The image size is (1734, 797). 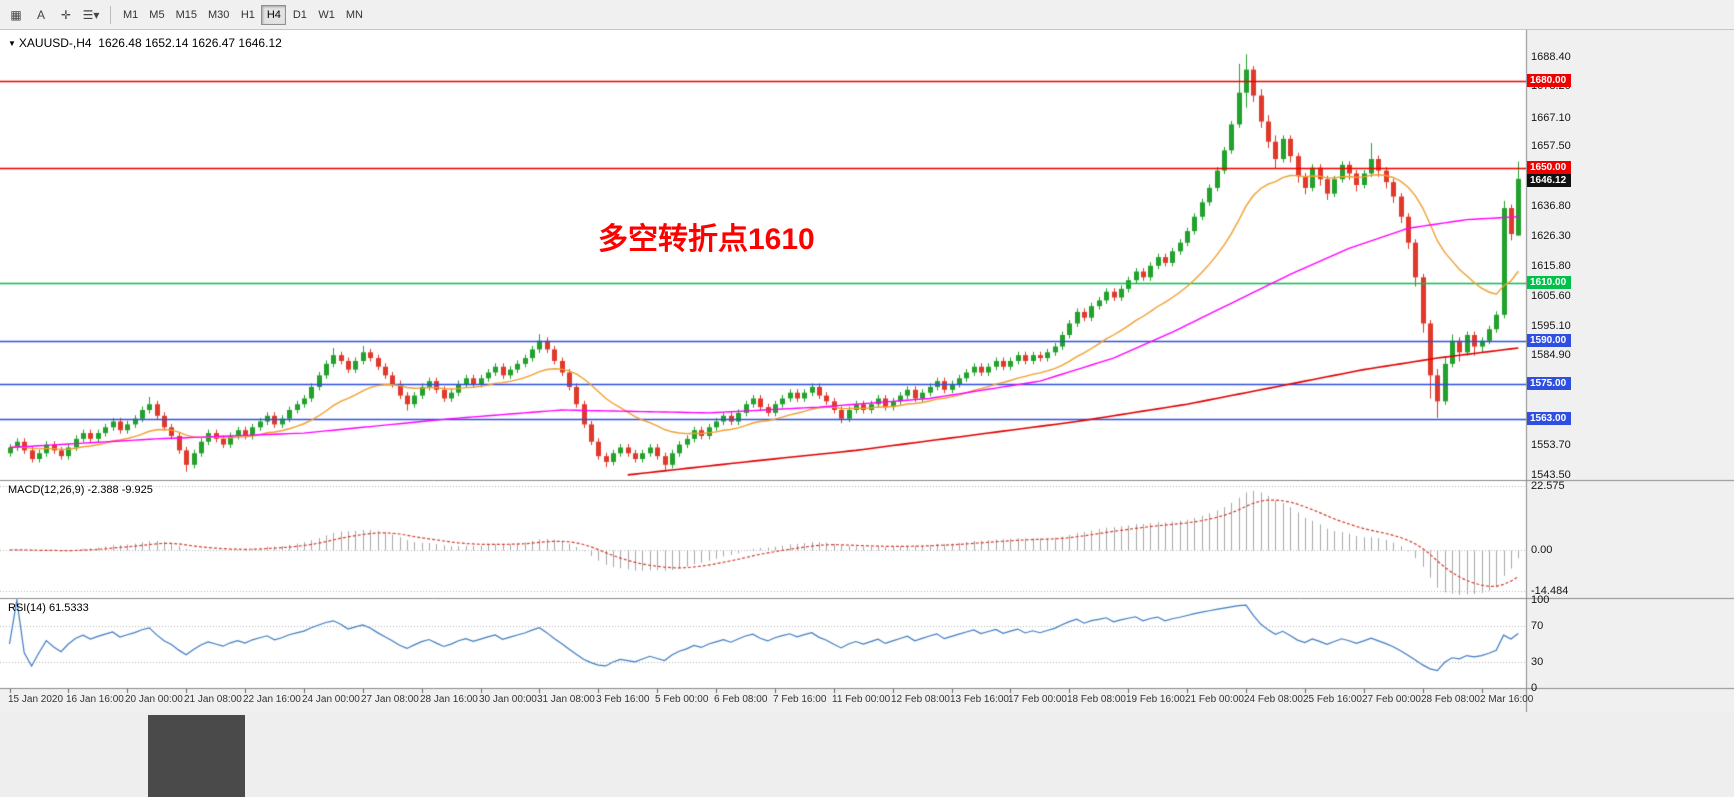 What do you see at coordinates (867, 15) in the screenshot?
I see `toolbar: ▦ A ✛ ☰▾ M1 M5 M15 M30 H1 H4 D1 W1 MN` at bounding box center [867, 15].